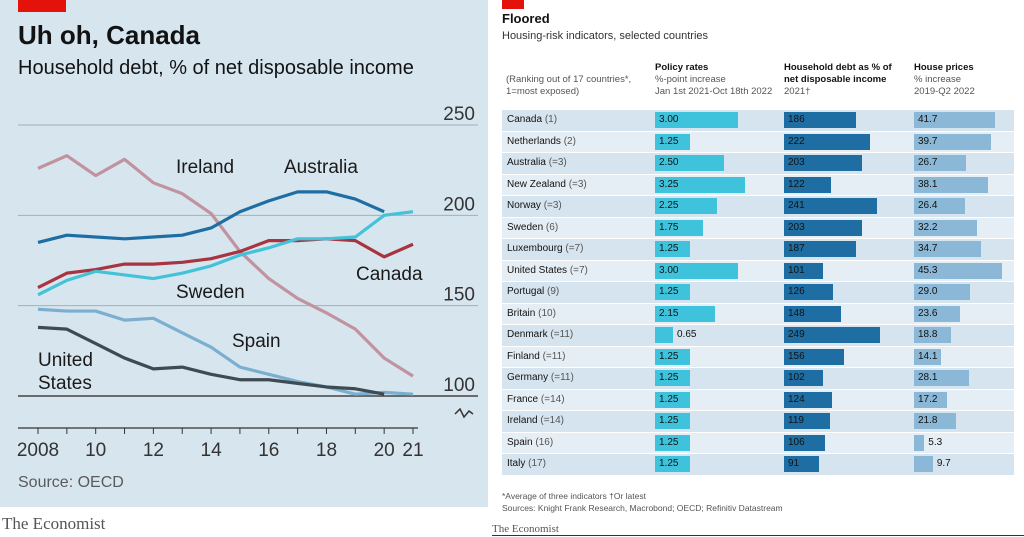 This screenshot has height=537, width=1024. I want to click on country-label: Britain, so click(523, 313).